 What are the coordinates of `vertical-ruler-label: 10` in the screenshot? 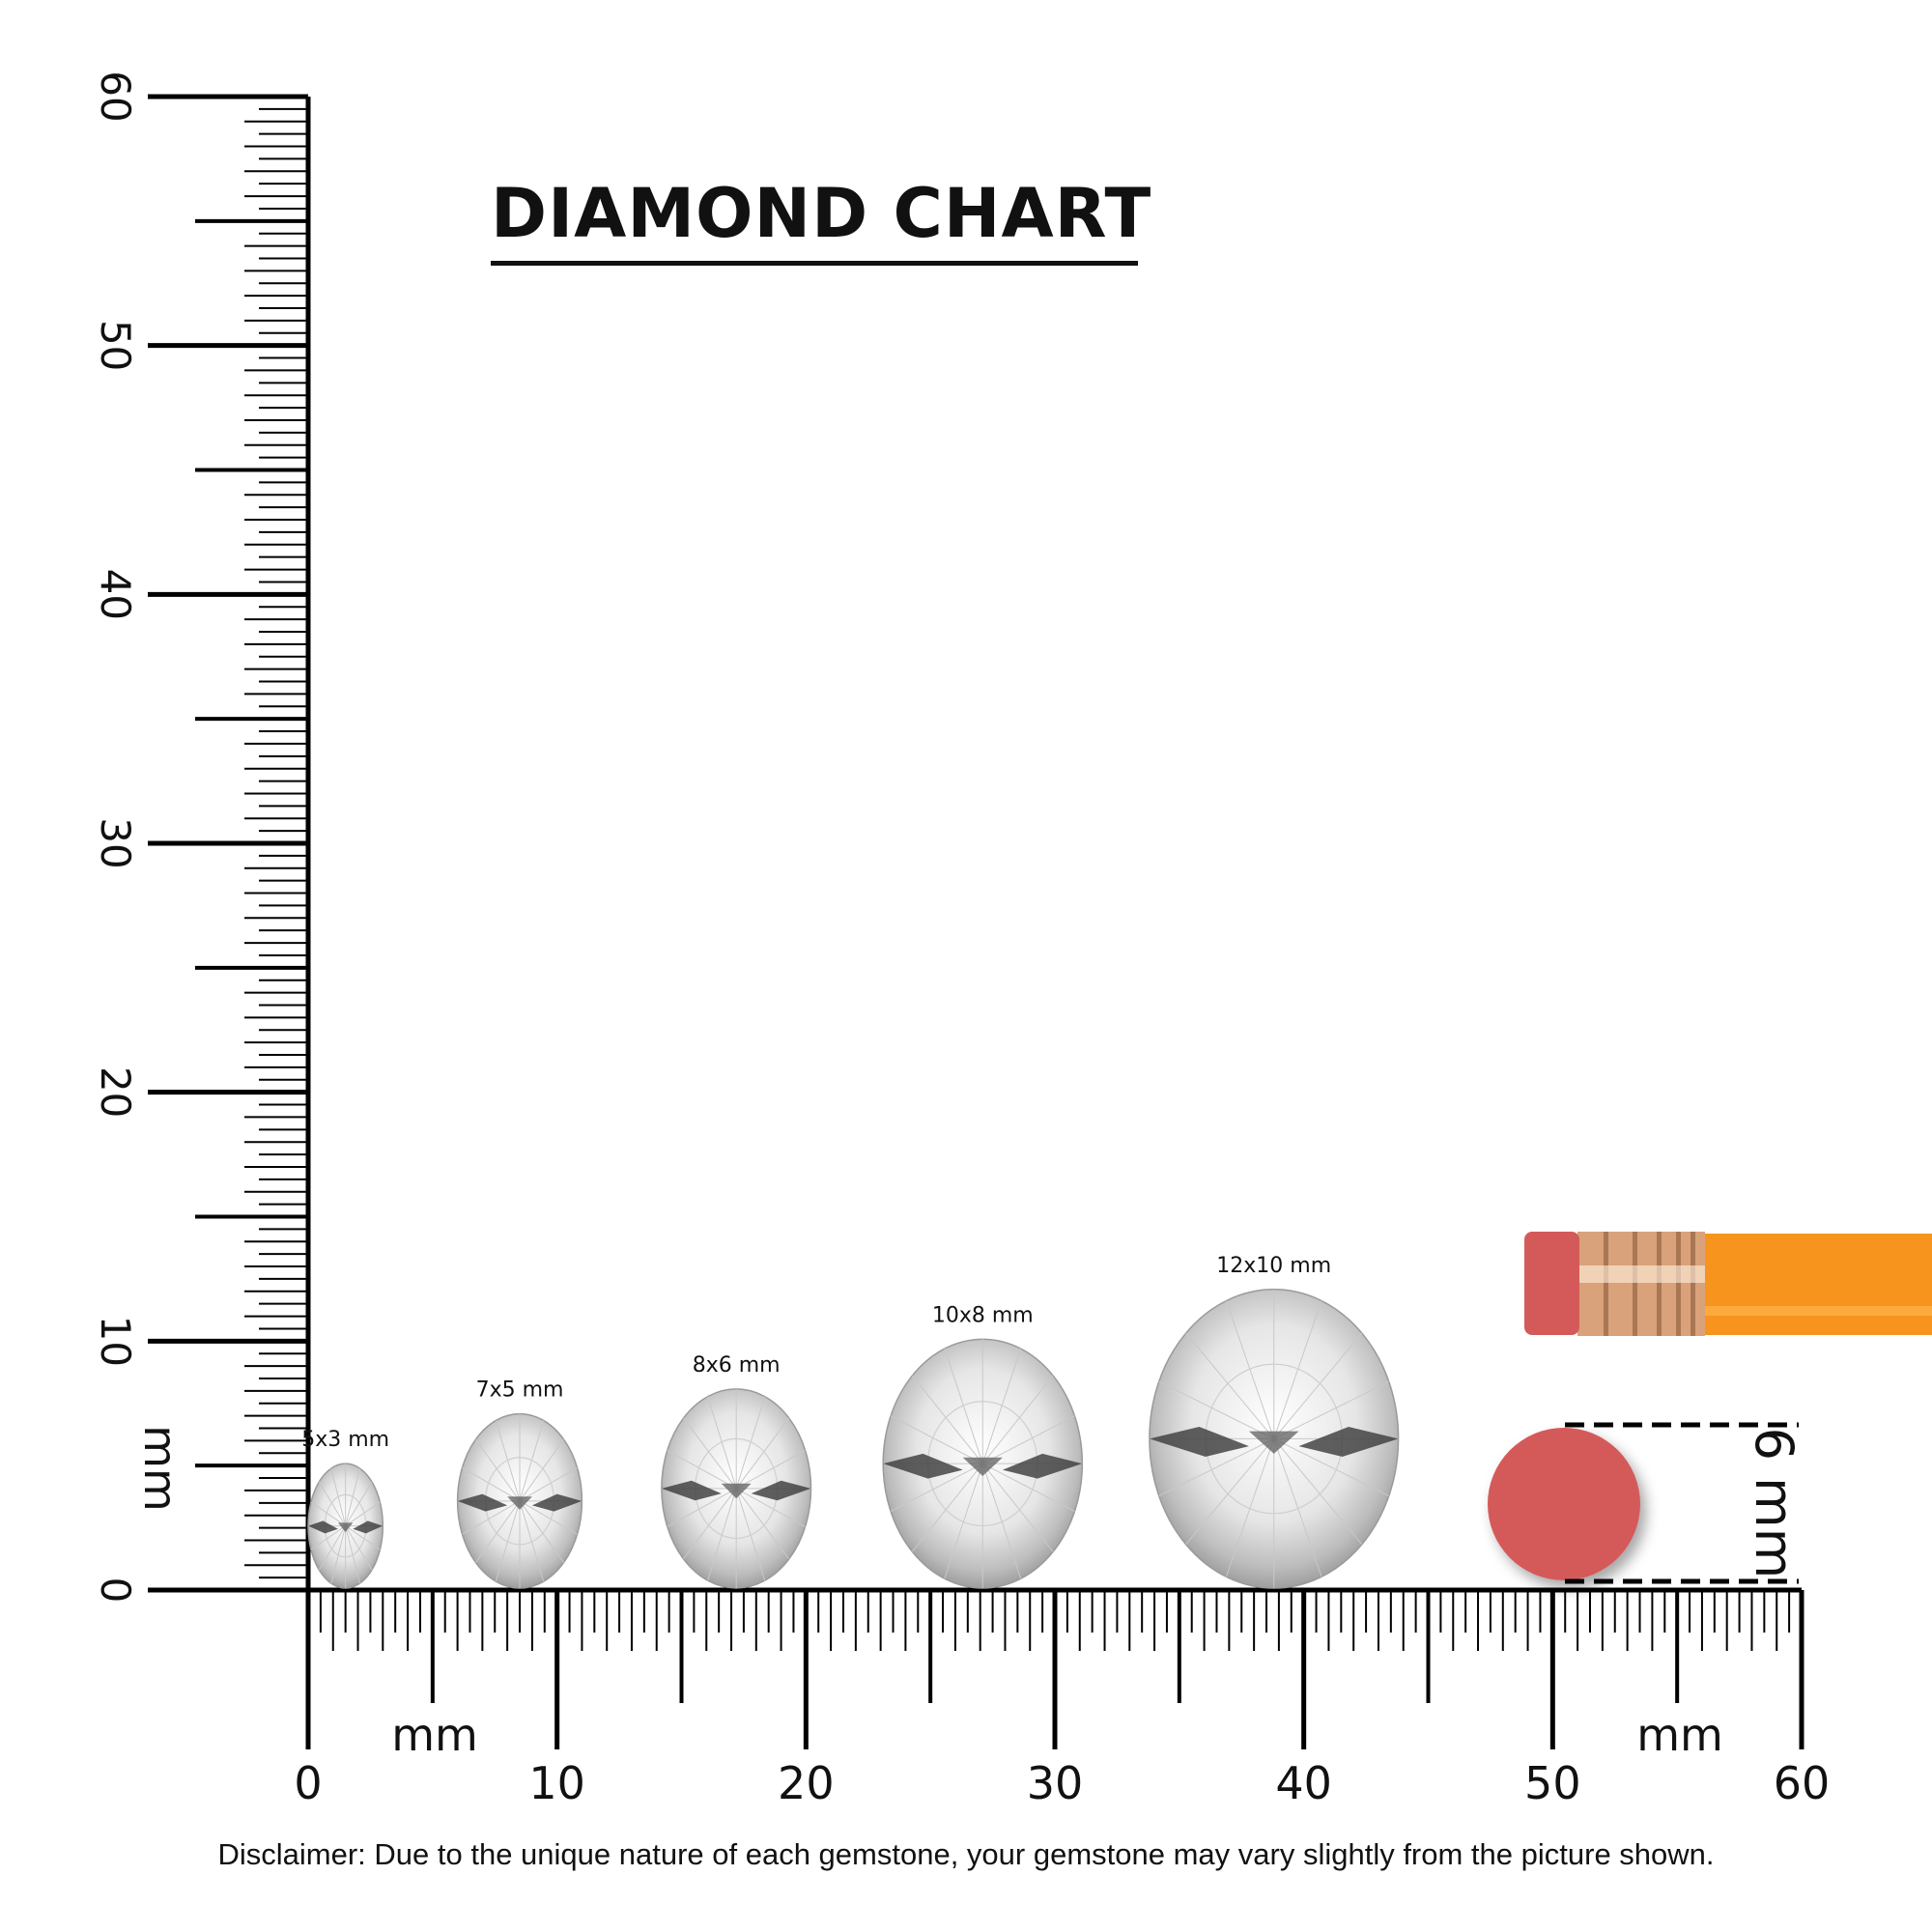 It's located at (115, 1341).